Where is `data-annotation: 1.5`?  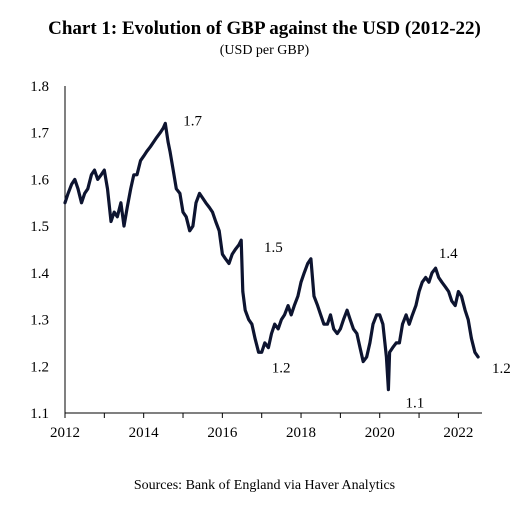
data-annotation: 1.5 is located at coordinates (273, 248).